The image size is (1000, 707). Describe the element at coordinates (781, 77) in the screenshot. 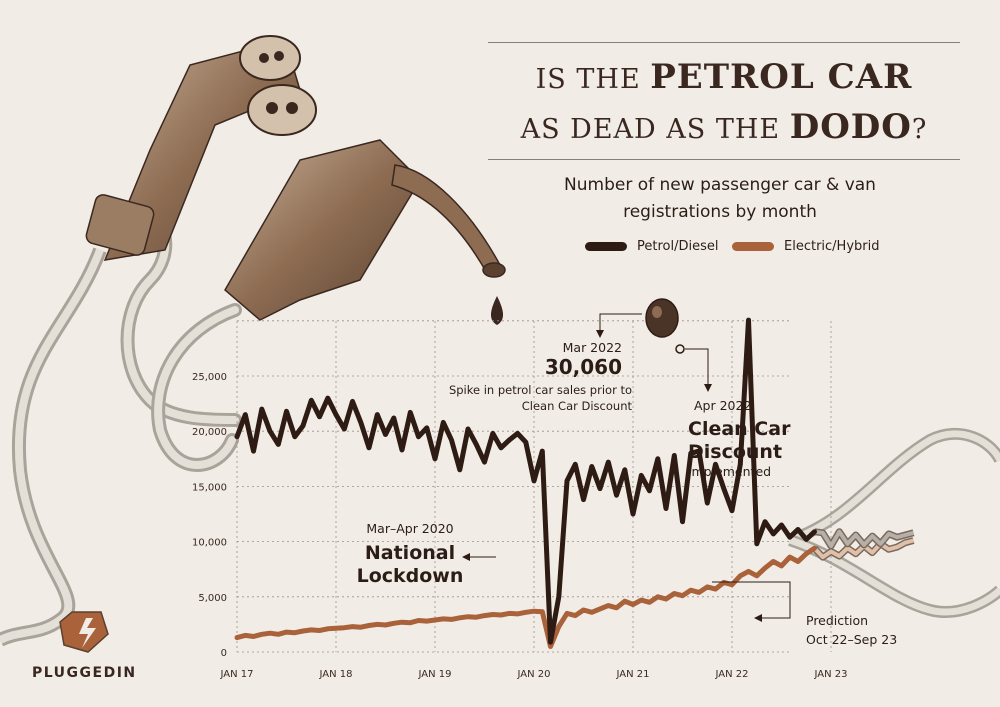

I see `title-line-1-emphasis: PETROL CAR` at that location.